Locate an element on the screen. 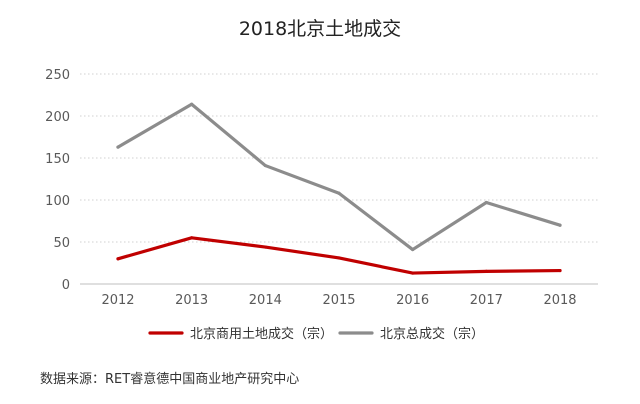 The width and height of the screenshot is (640, 404). chart-title: 2018北京土地成交 is located at coordinates (320, 29).